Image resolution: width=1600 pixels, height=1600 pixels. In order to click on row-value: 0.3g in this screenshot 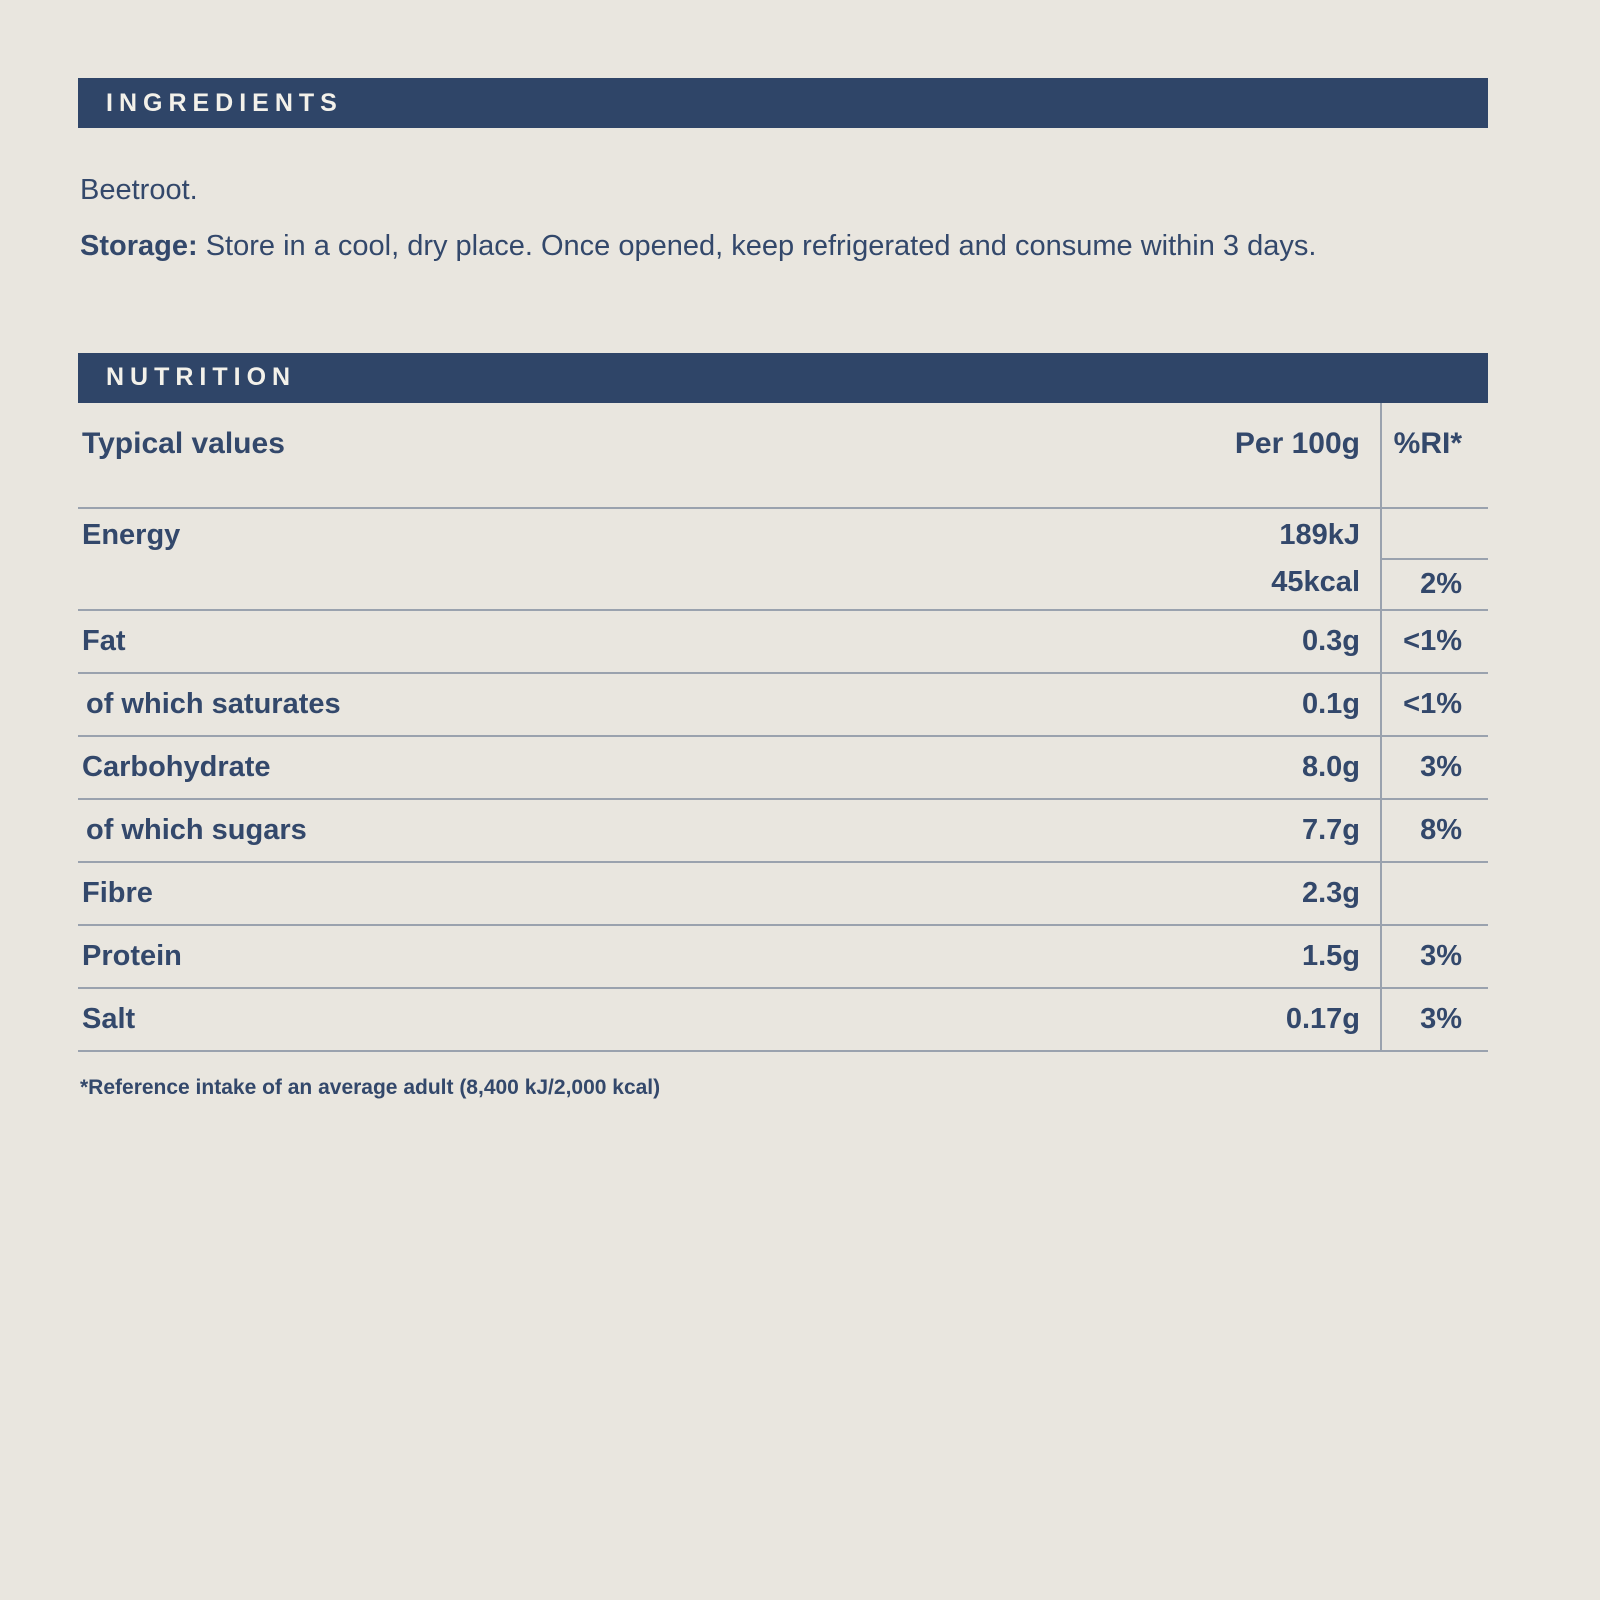, I will do `click(1330, 640)`.